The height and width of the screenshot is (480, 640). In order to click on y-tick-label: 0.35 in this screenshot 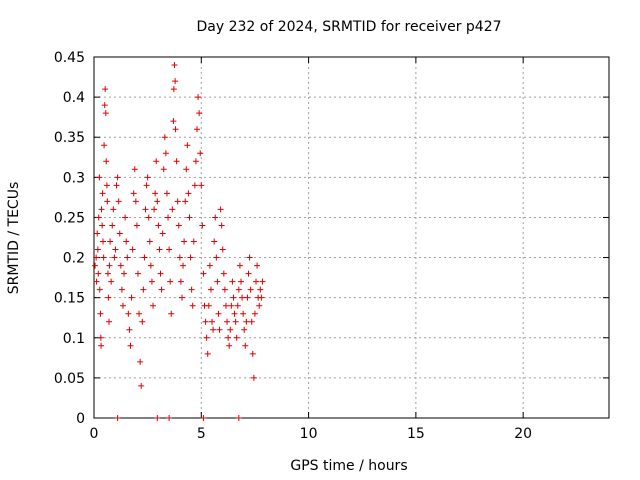, I will do `click(69, 138)`.